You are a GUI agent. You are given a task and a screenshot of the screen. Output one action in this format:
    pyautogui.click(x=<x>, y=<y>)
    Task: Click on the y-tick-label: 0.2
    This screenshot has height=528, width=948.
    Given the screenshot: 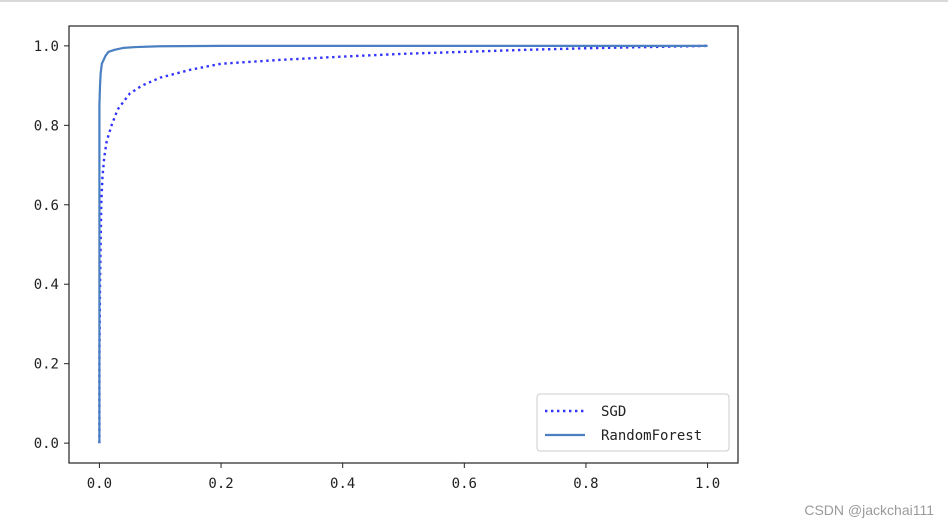 What is the action you would take?
    pyautogui.click(x=46, y=365)
    